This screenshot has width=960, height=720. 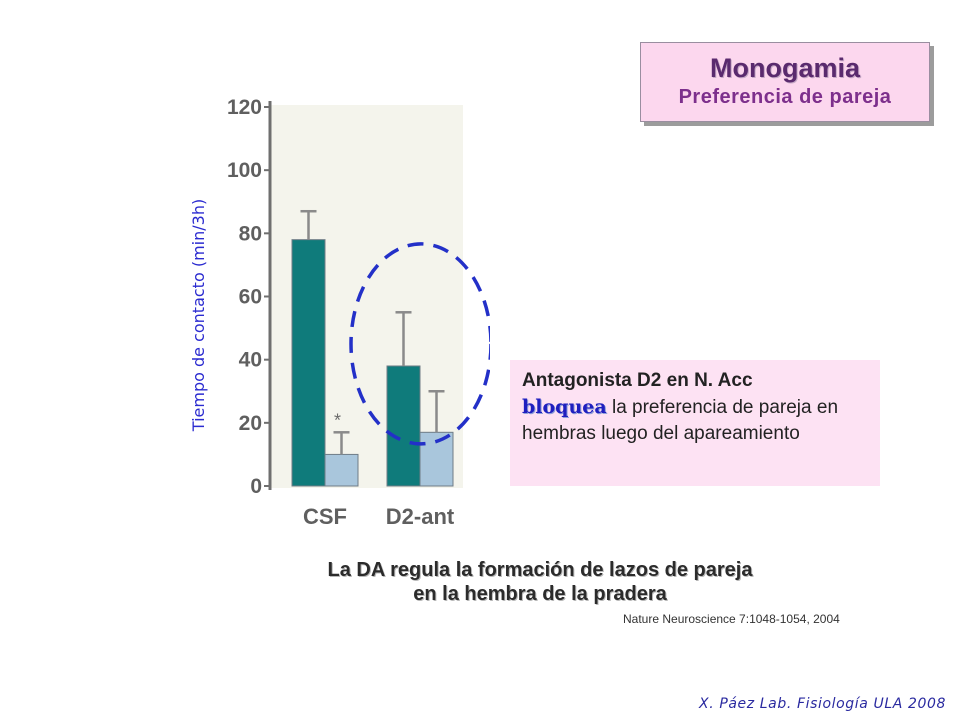 What do you see at coordinates (731, 619) in the screenshot?
I see `reference: Nature Neuroscience 7:1048-1054, 2004` at bounding box center [731, 619].